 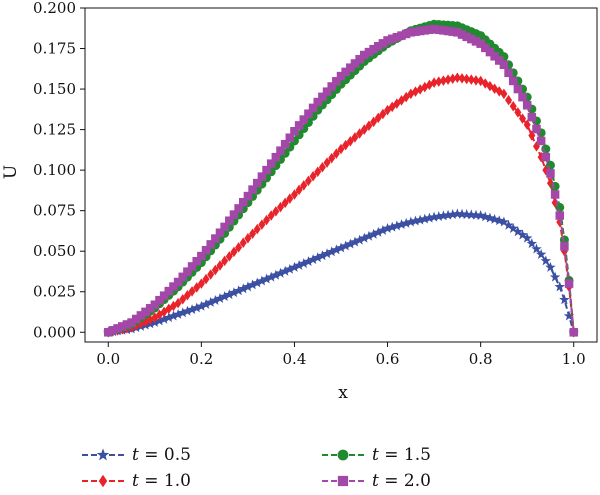 What do you see at coordinates (54, 251) in the screenshot?
I see `y-tick-label: 0.050` at bounding box center [54, 251].